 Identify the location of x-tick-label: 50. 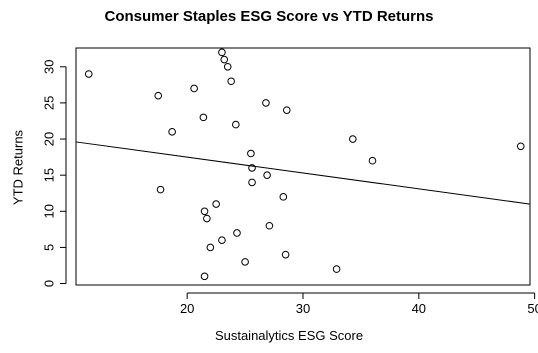
(532, 308).